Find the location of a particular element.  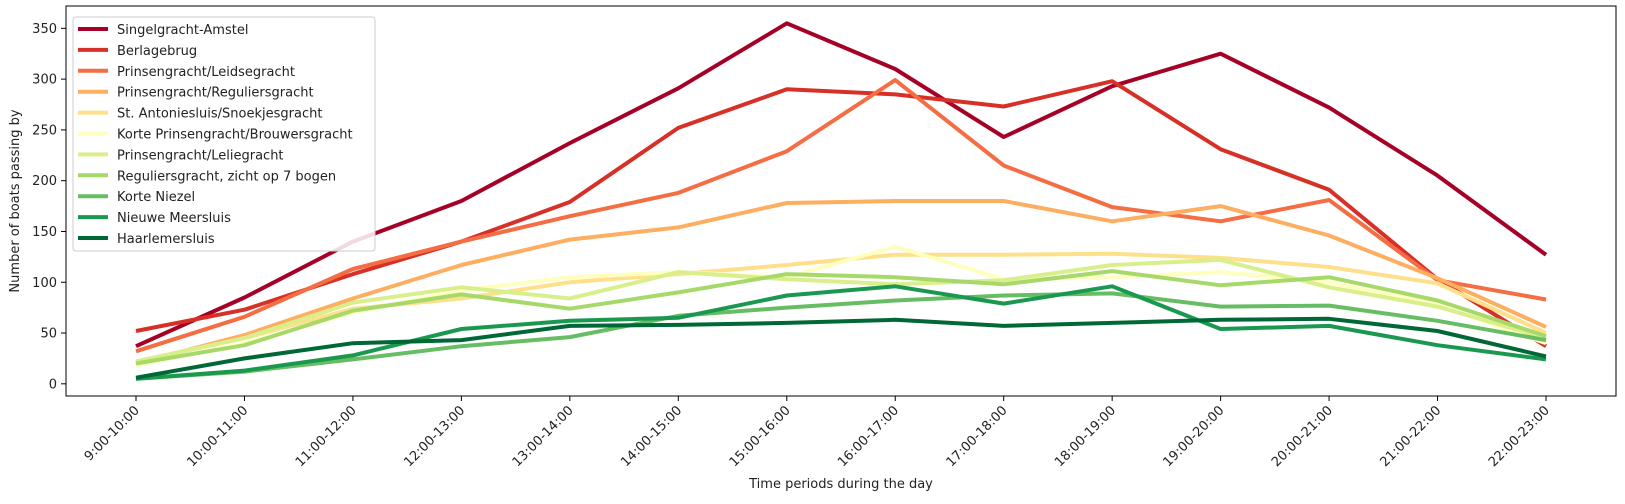

y-tick-label: 300 is located at coordinates (44, 80).